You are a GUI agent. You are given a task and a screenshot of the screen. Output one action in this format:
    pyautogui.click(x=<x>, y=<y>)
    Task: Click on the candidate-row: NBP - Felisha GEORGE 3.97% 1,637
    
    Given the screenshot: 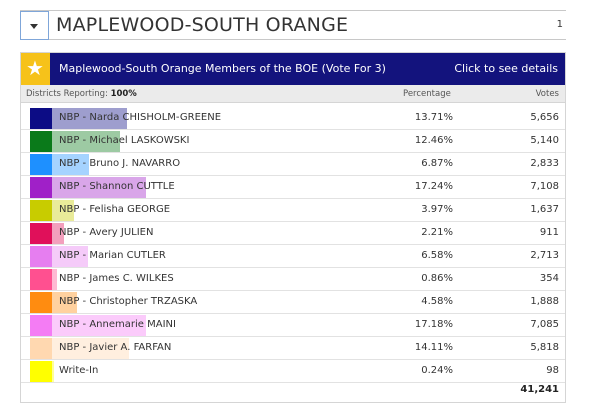 What is the action you would take?
    pyautogui.click(x=293, y=210)
    